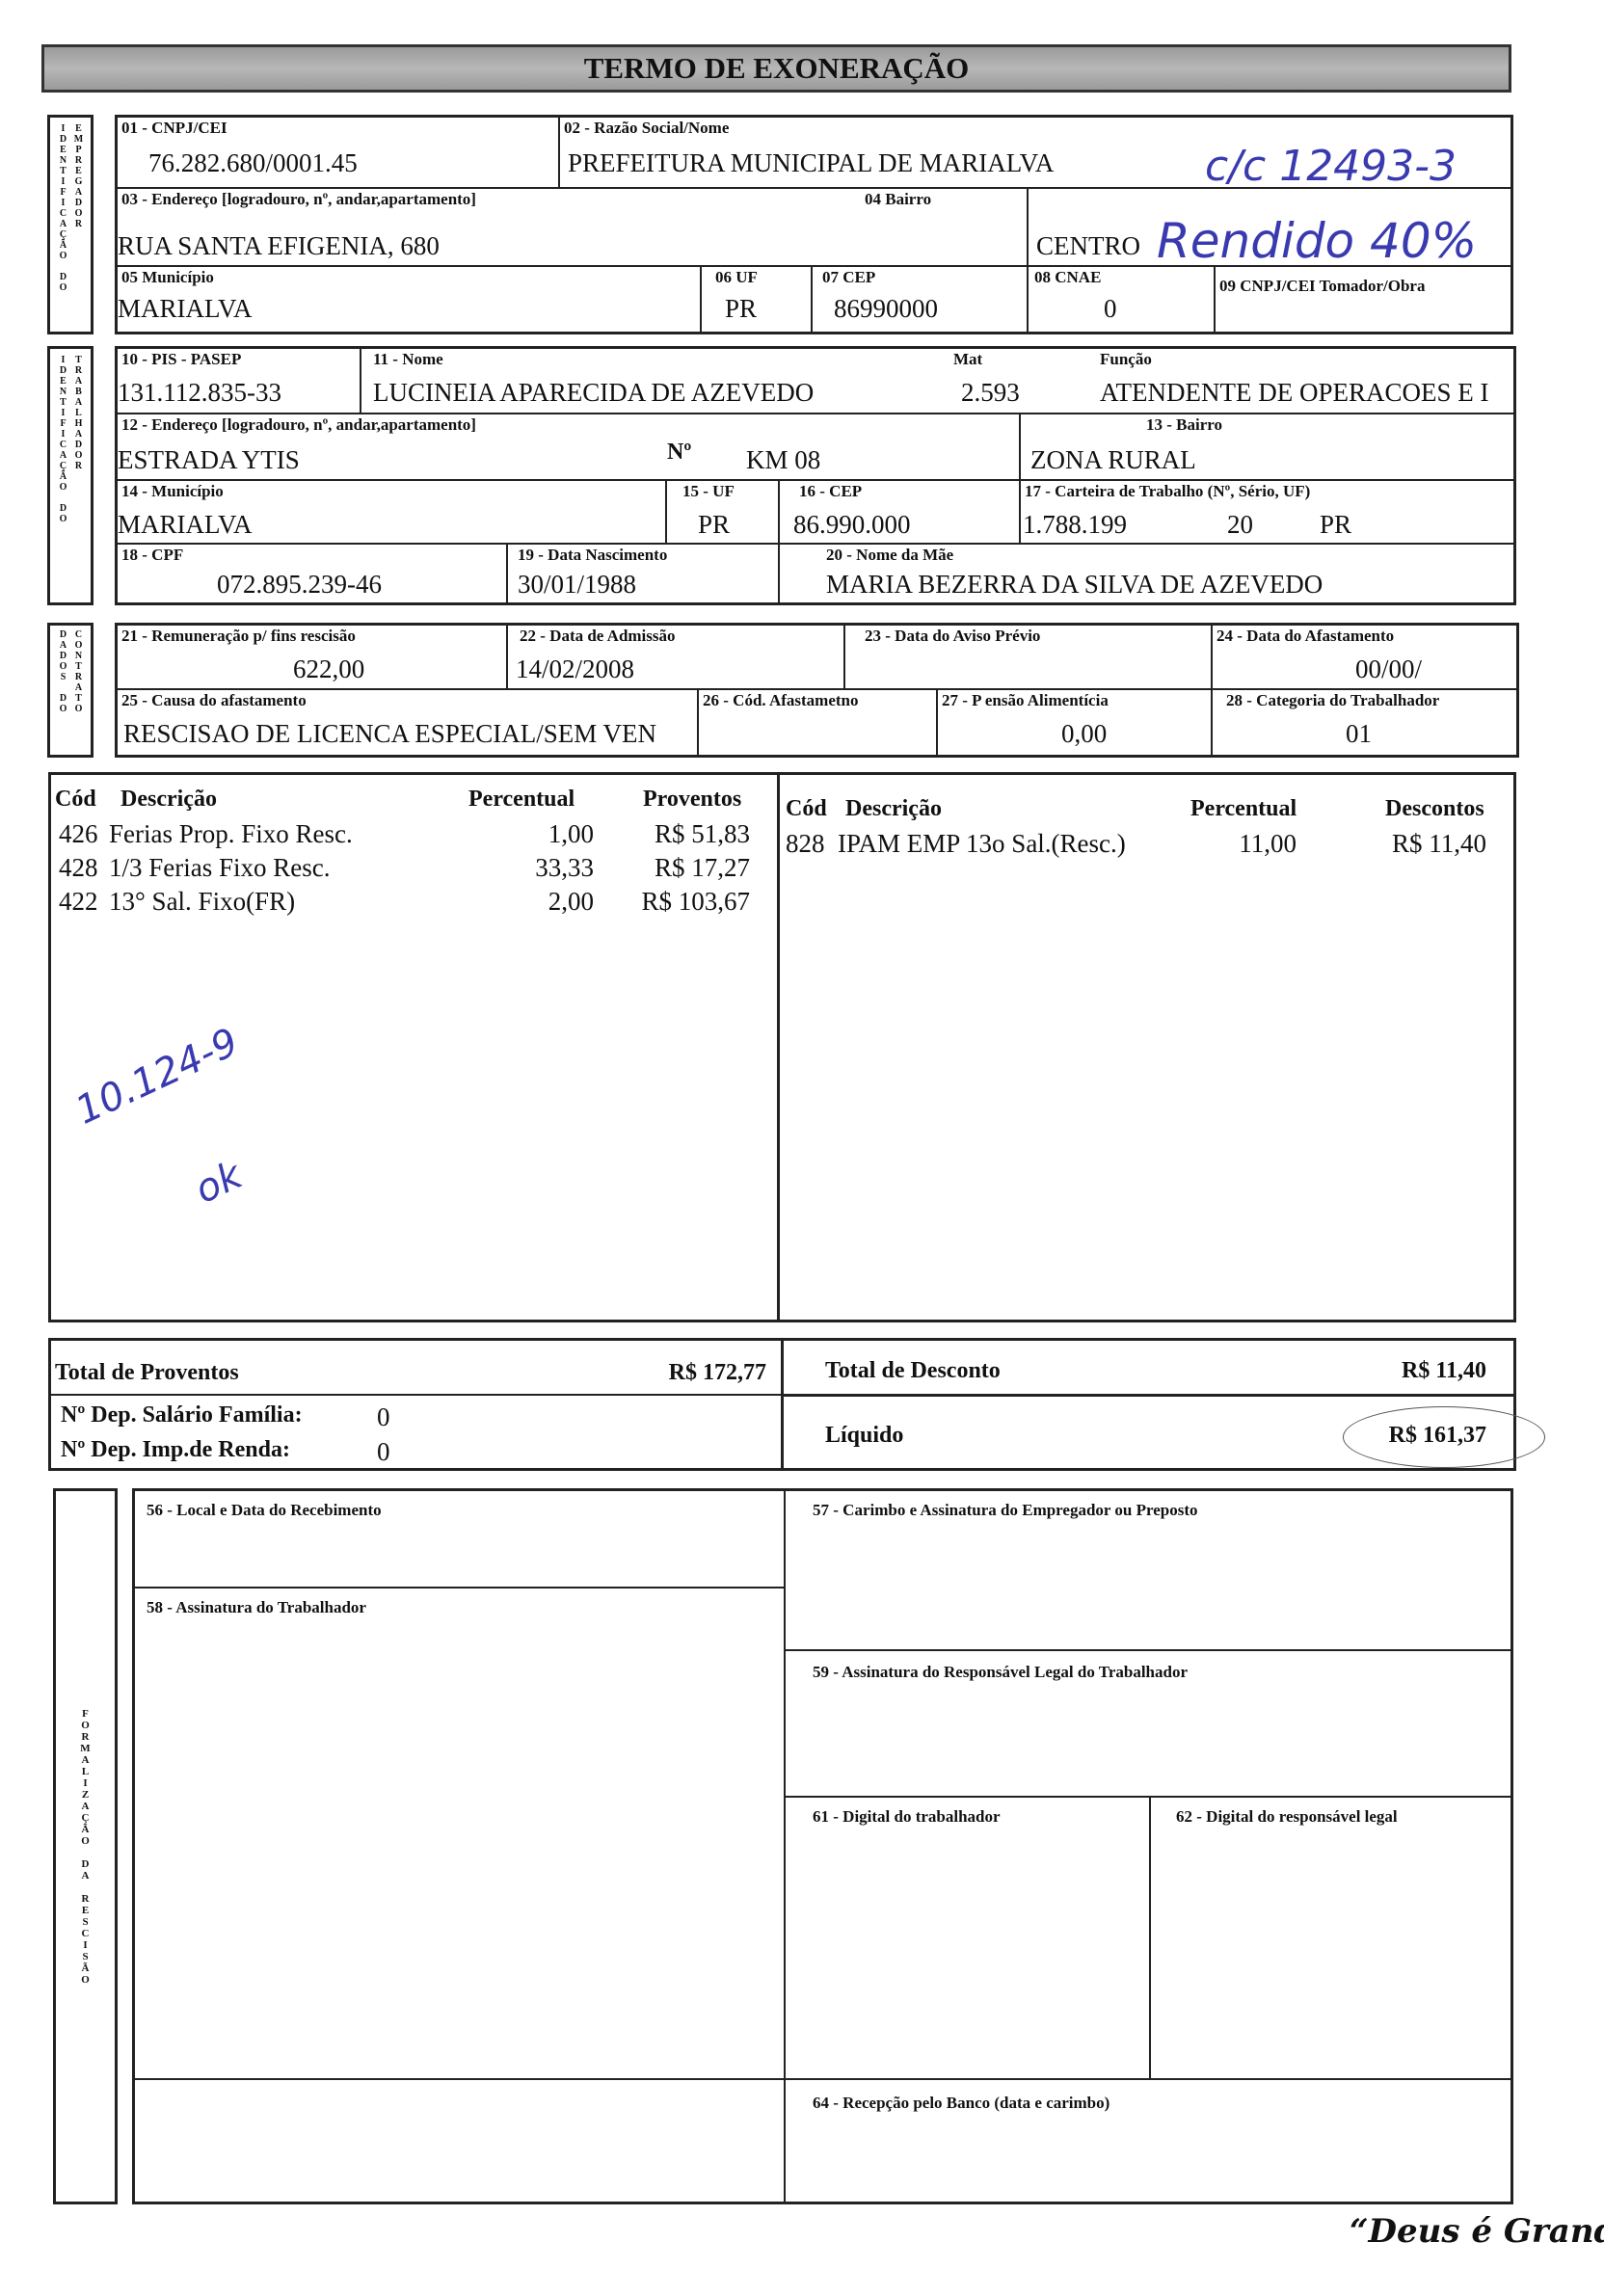  Describe the element at coordinates (238, 636) in the screenshot. I see `remuneracao-label: 21 - Remuneração p/ fins rescisão` at that location.